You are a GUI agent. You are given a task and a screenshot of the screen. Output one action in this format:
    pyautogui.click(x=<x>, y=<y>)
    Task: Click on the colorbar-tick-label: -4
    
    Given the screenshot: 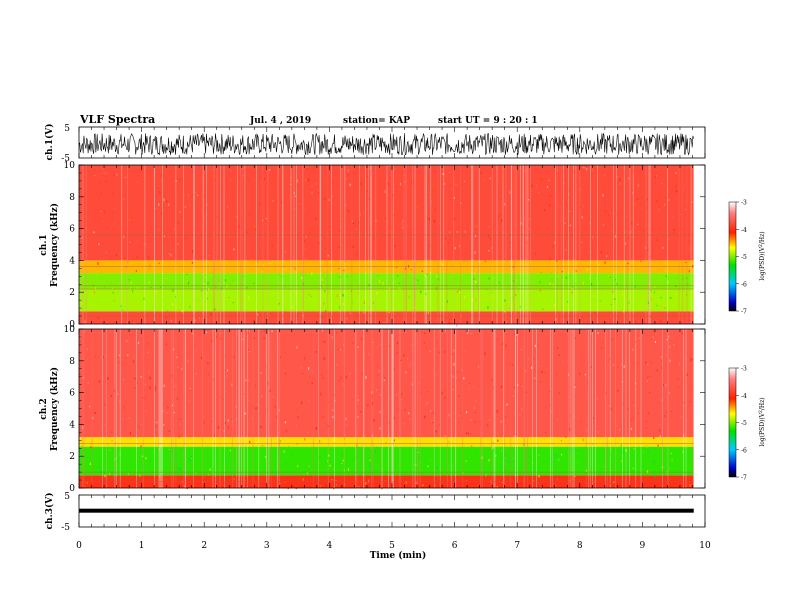 What is the action you would take?
    pyautogui.click(x=744, y=230)
    